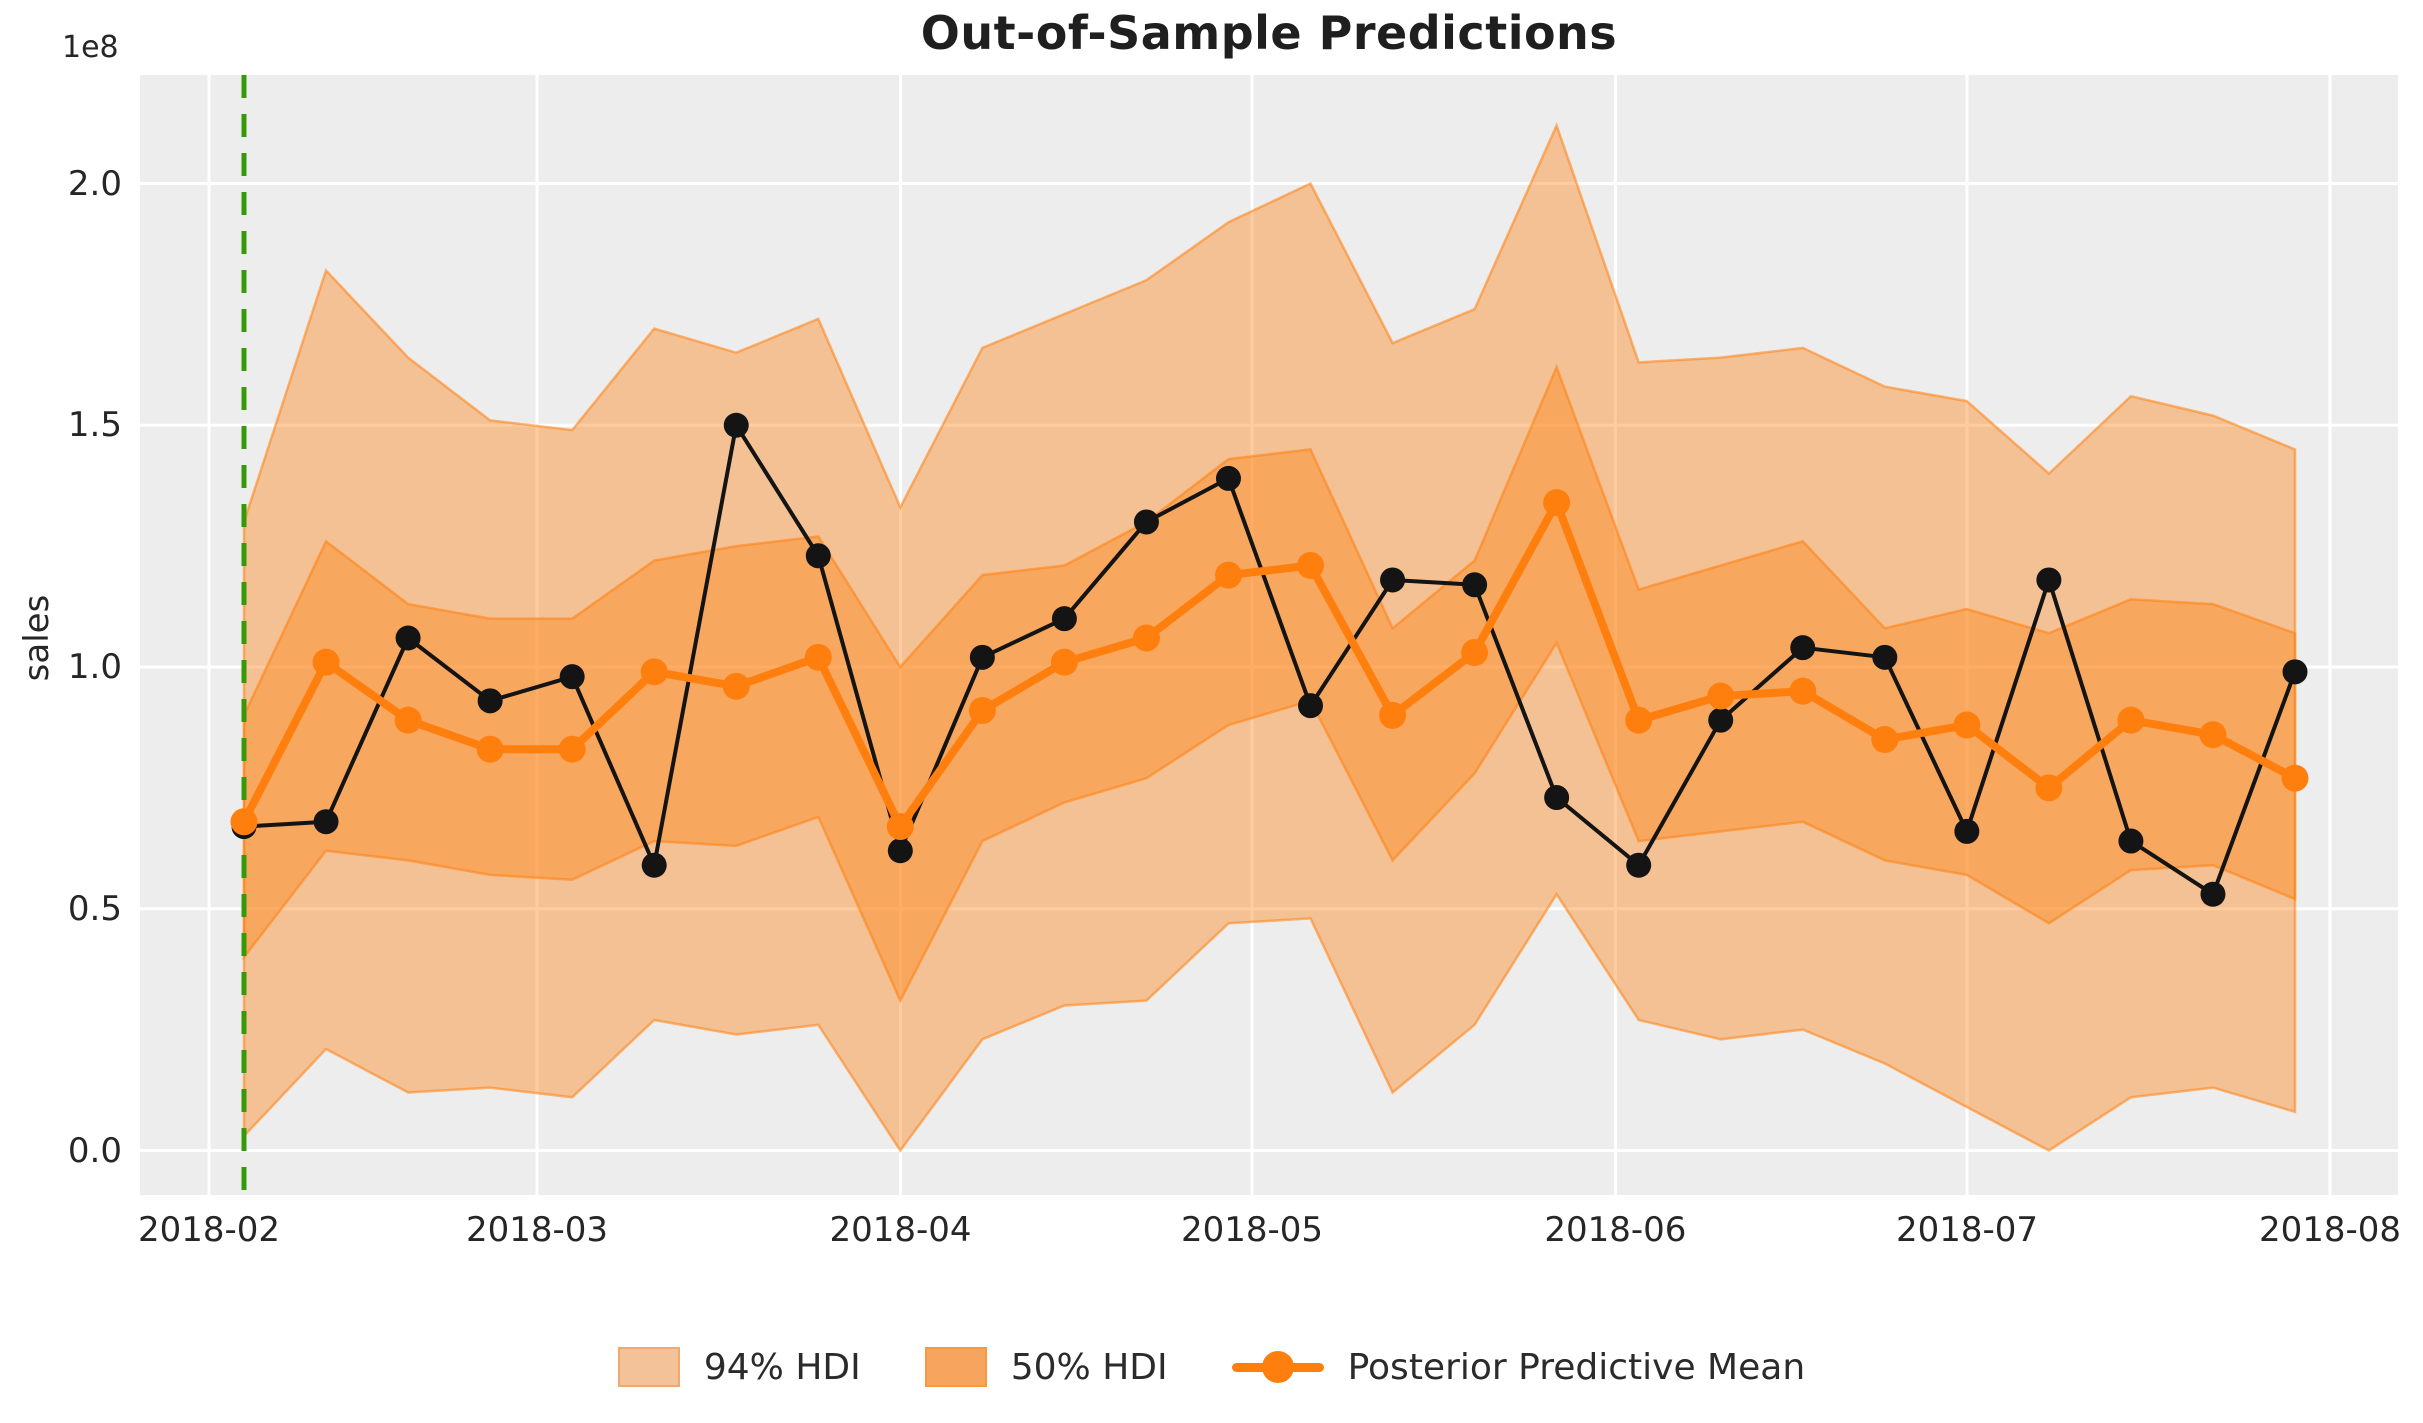 Image resolution: width=2423 pixels, height=1423 pixels. I want to click on legend-item-mean: Posterior Predictive Mean, so click(1518, 1367).